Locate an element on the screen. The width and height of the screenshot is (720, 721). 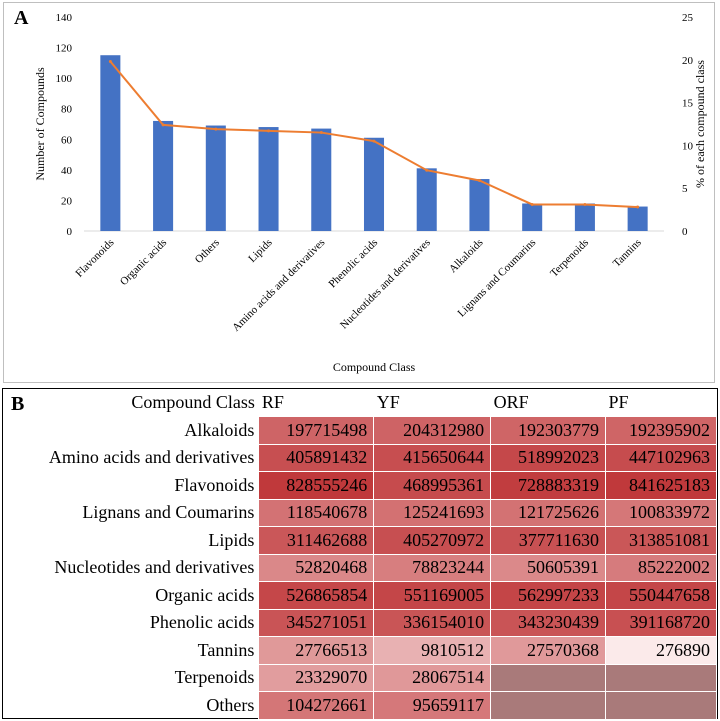
heatmap-cell: 78823244 is located at coordinates (432, 567).